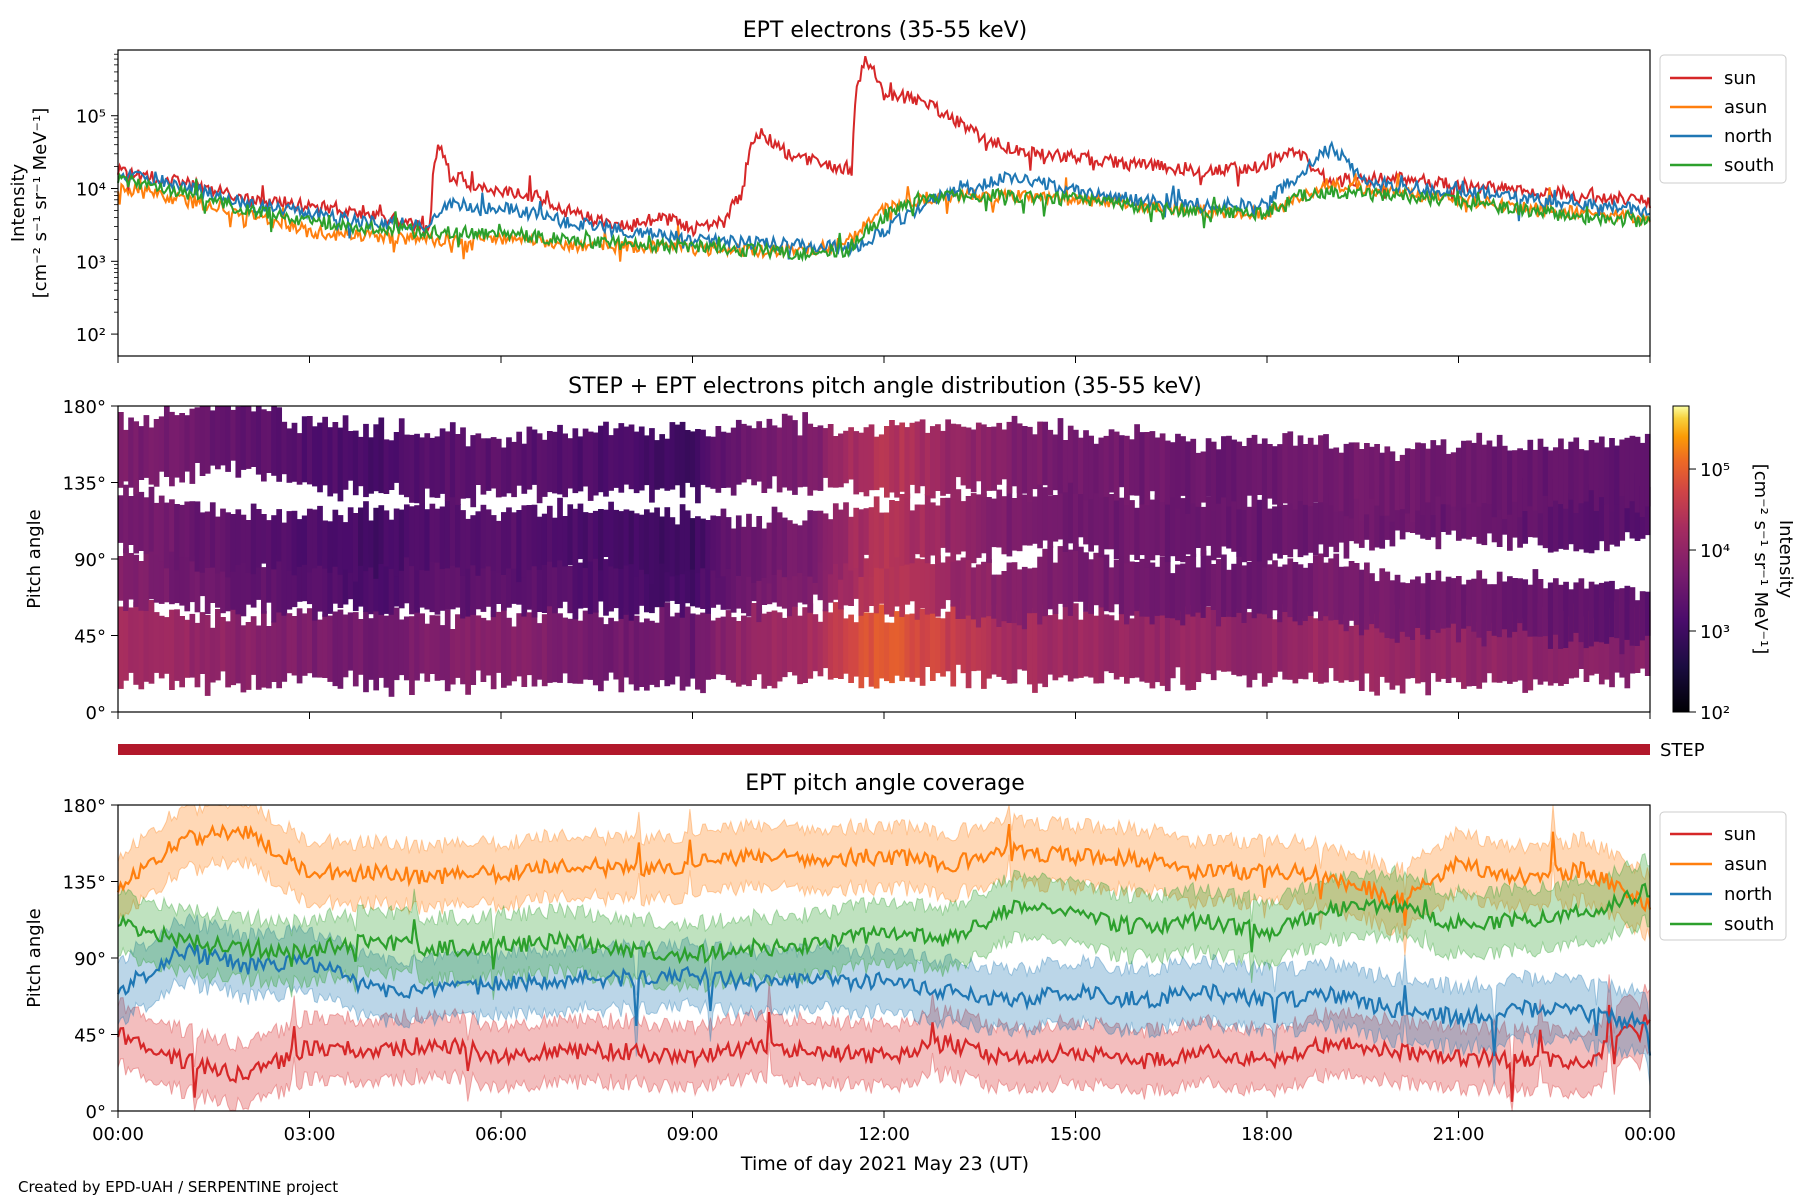  Describe the element at coordinates (1723, 119) in the screenshot. I see `legend-box` at that location.